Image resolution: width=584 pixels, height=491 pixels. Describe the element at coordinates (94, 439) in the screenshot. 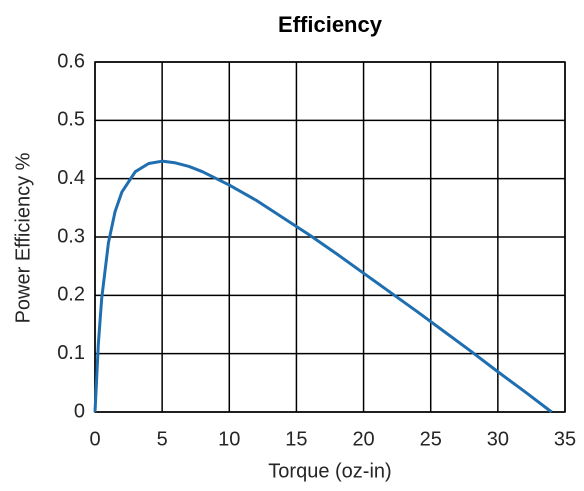

I see `x-tick-label: 0` at that location.